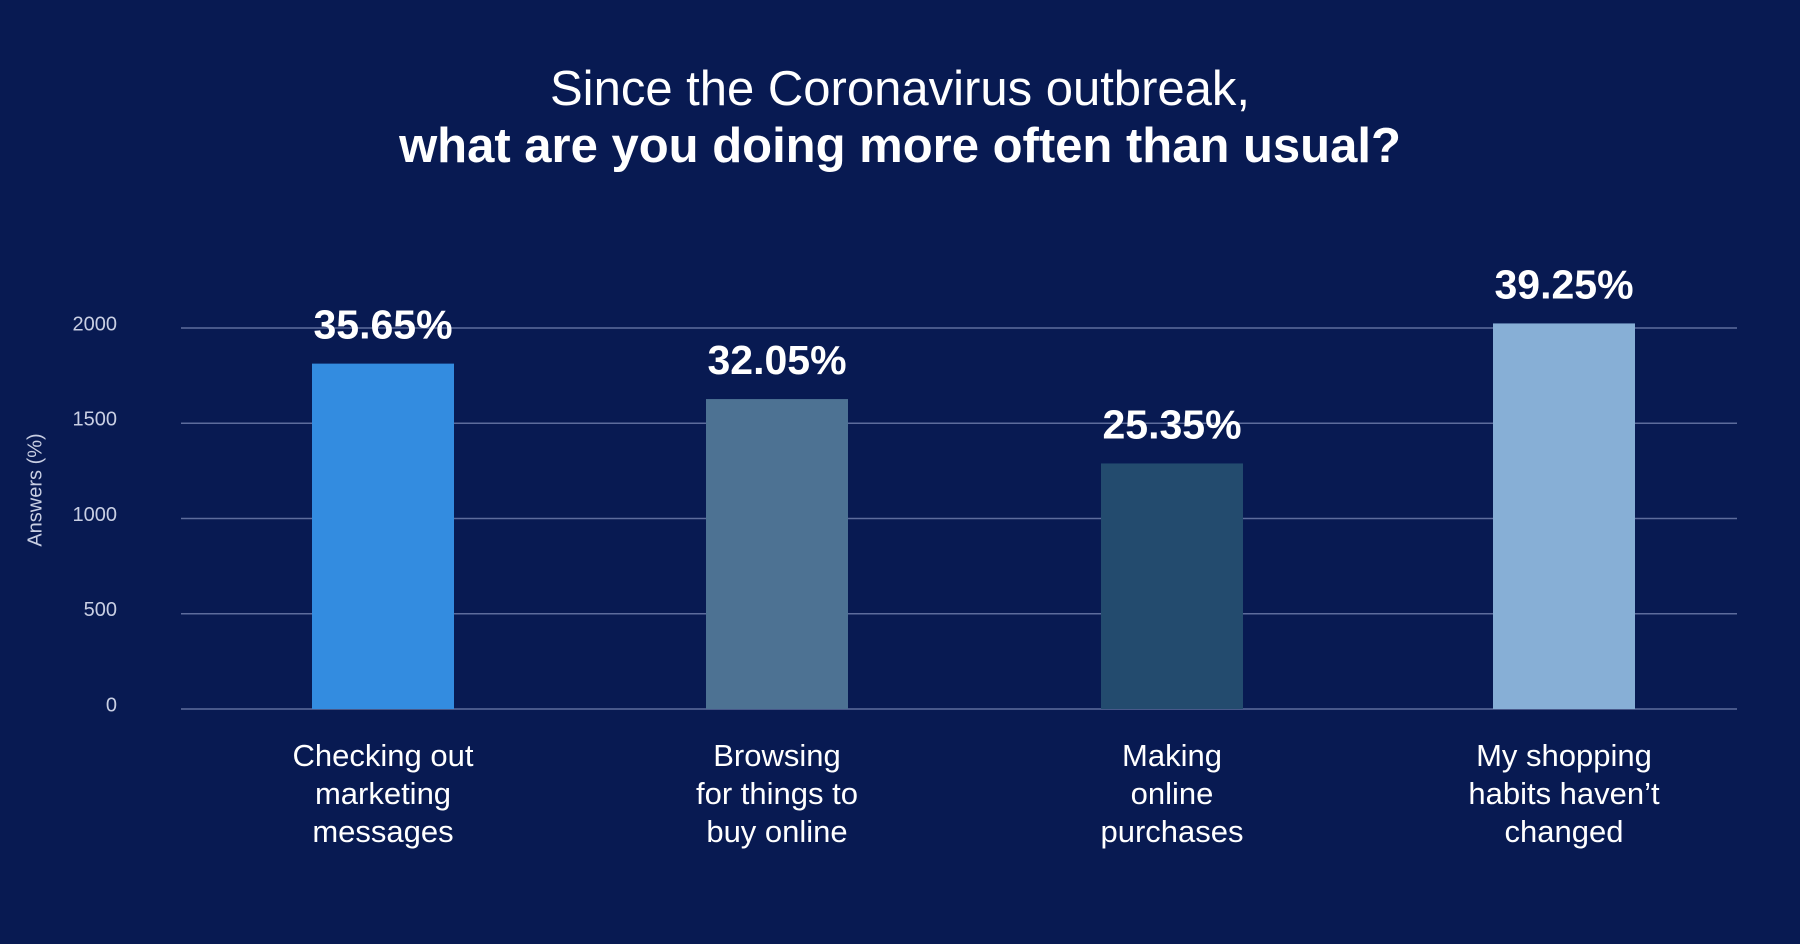 This screenshot has width=1800, height=944. What do you see at coordinates (1171, 831) in the screenshot?
I see `x-tick-label: purchases` at bounding box center [1171, 831].